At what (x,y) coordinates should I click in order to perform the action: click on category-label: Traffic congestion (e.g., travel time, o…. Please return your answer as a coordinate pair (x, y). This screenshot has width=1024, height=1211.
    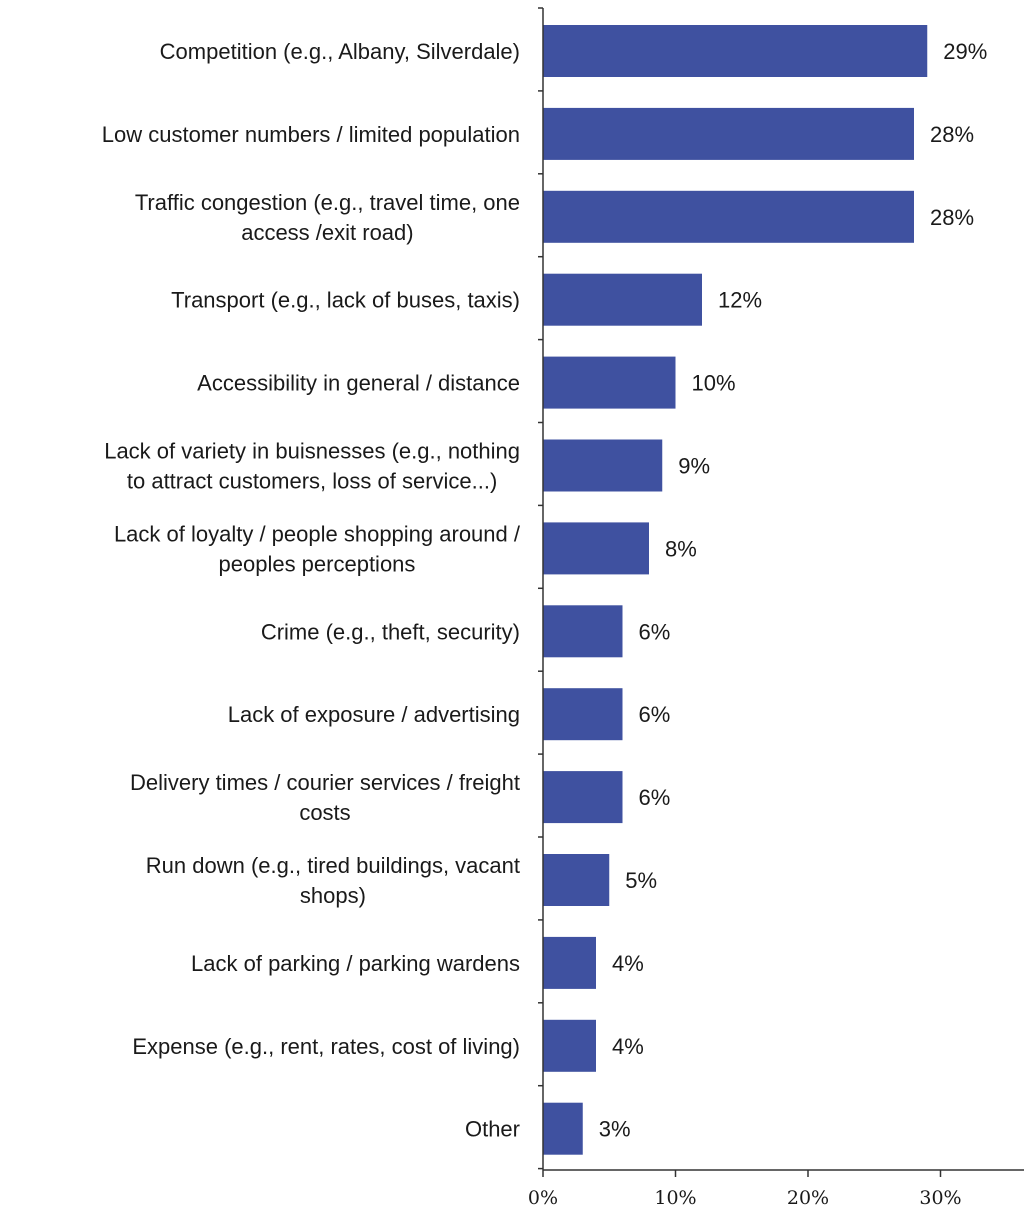
    Looking at the image, I should click on (327, 217).